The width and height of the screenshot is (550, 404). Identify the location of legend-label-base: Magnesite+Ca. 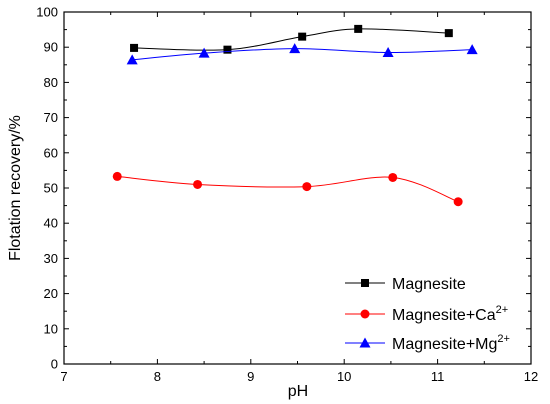
(444, 315).